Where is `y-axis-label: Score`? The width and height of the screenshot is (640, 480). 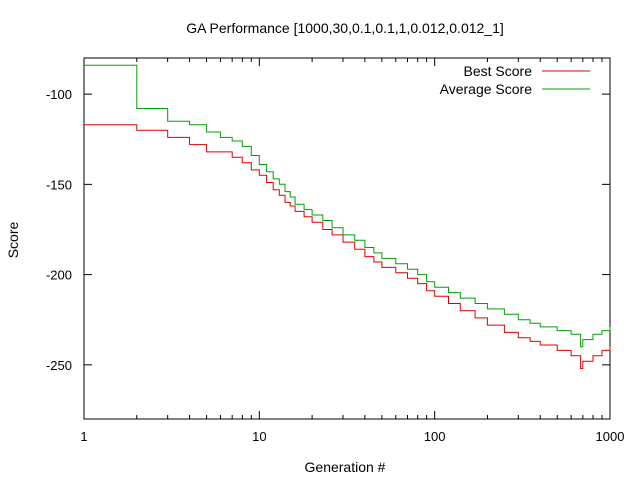 y-axis-label: Score is located at coordinates (13, 240).